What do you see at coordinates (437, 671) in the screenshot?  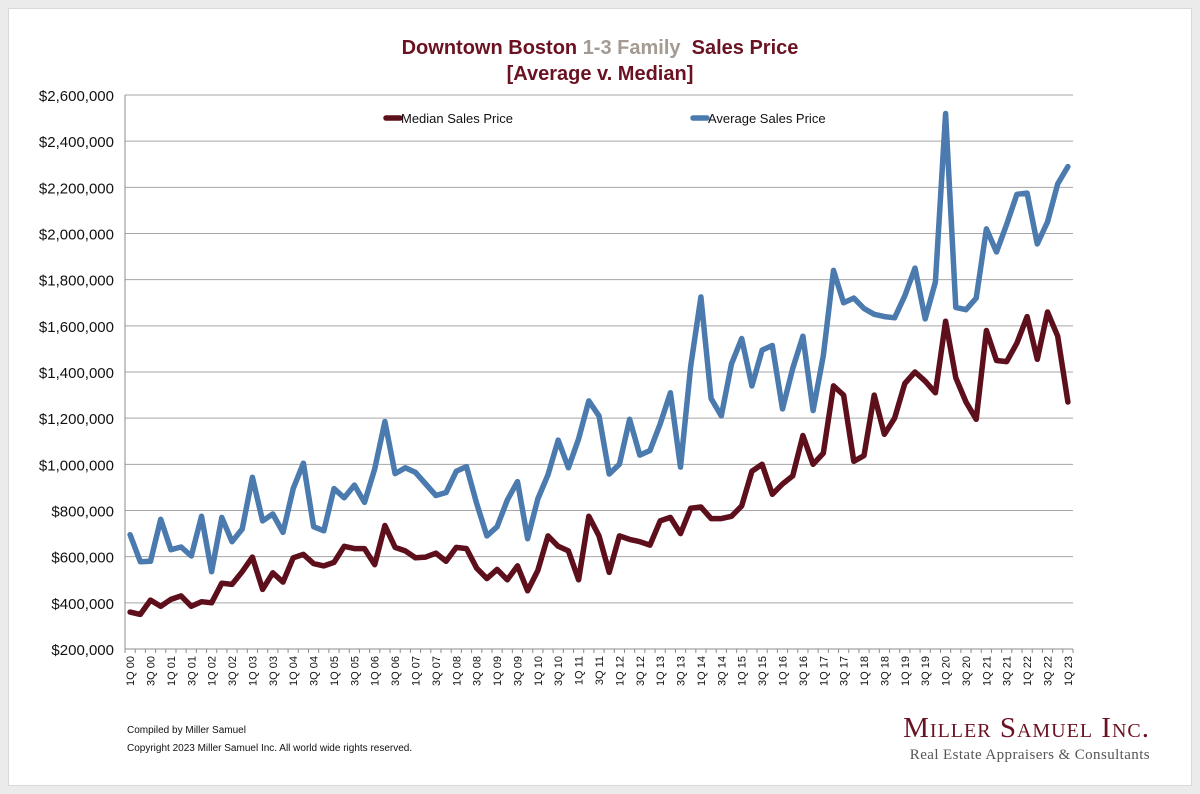 I see `x-tick-label: 3Q 07` at bounding box center [437, 671].